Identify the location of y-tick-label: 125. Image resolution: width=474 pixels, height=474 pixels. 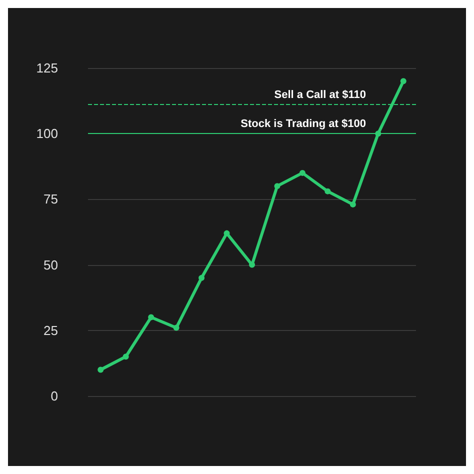
(47, 68).